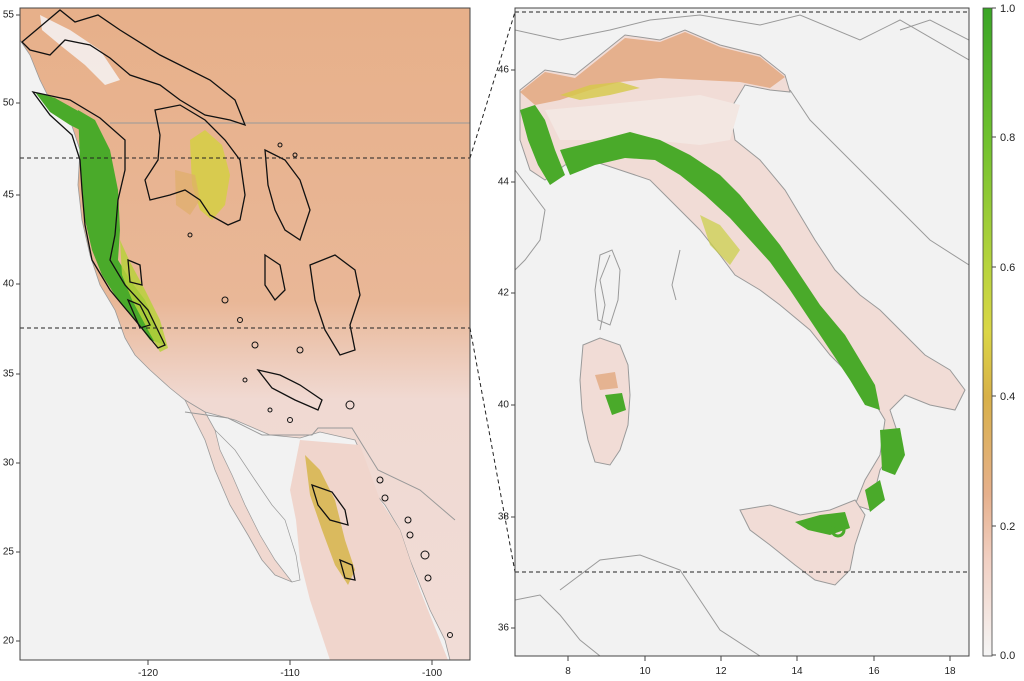 The width and height of the screenshot is (1024, 681). Describe the element at coordinates (504, 70) in the screenshot. I see `right-y-tick-46: 46` at that location.